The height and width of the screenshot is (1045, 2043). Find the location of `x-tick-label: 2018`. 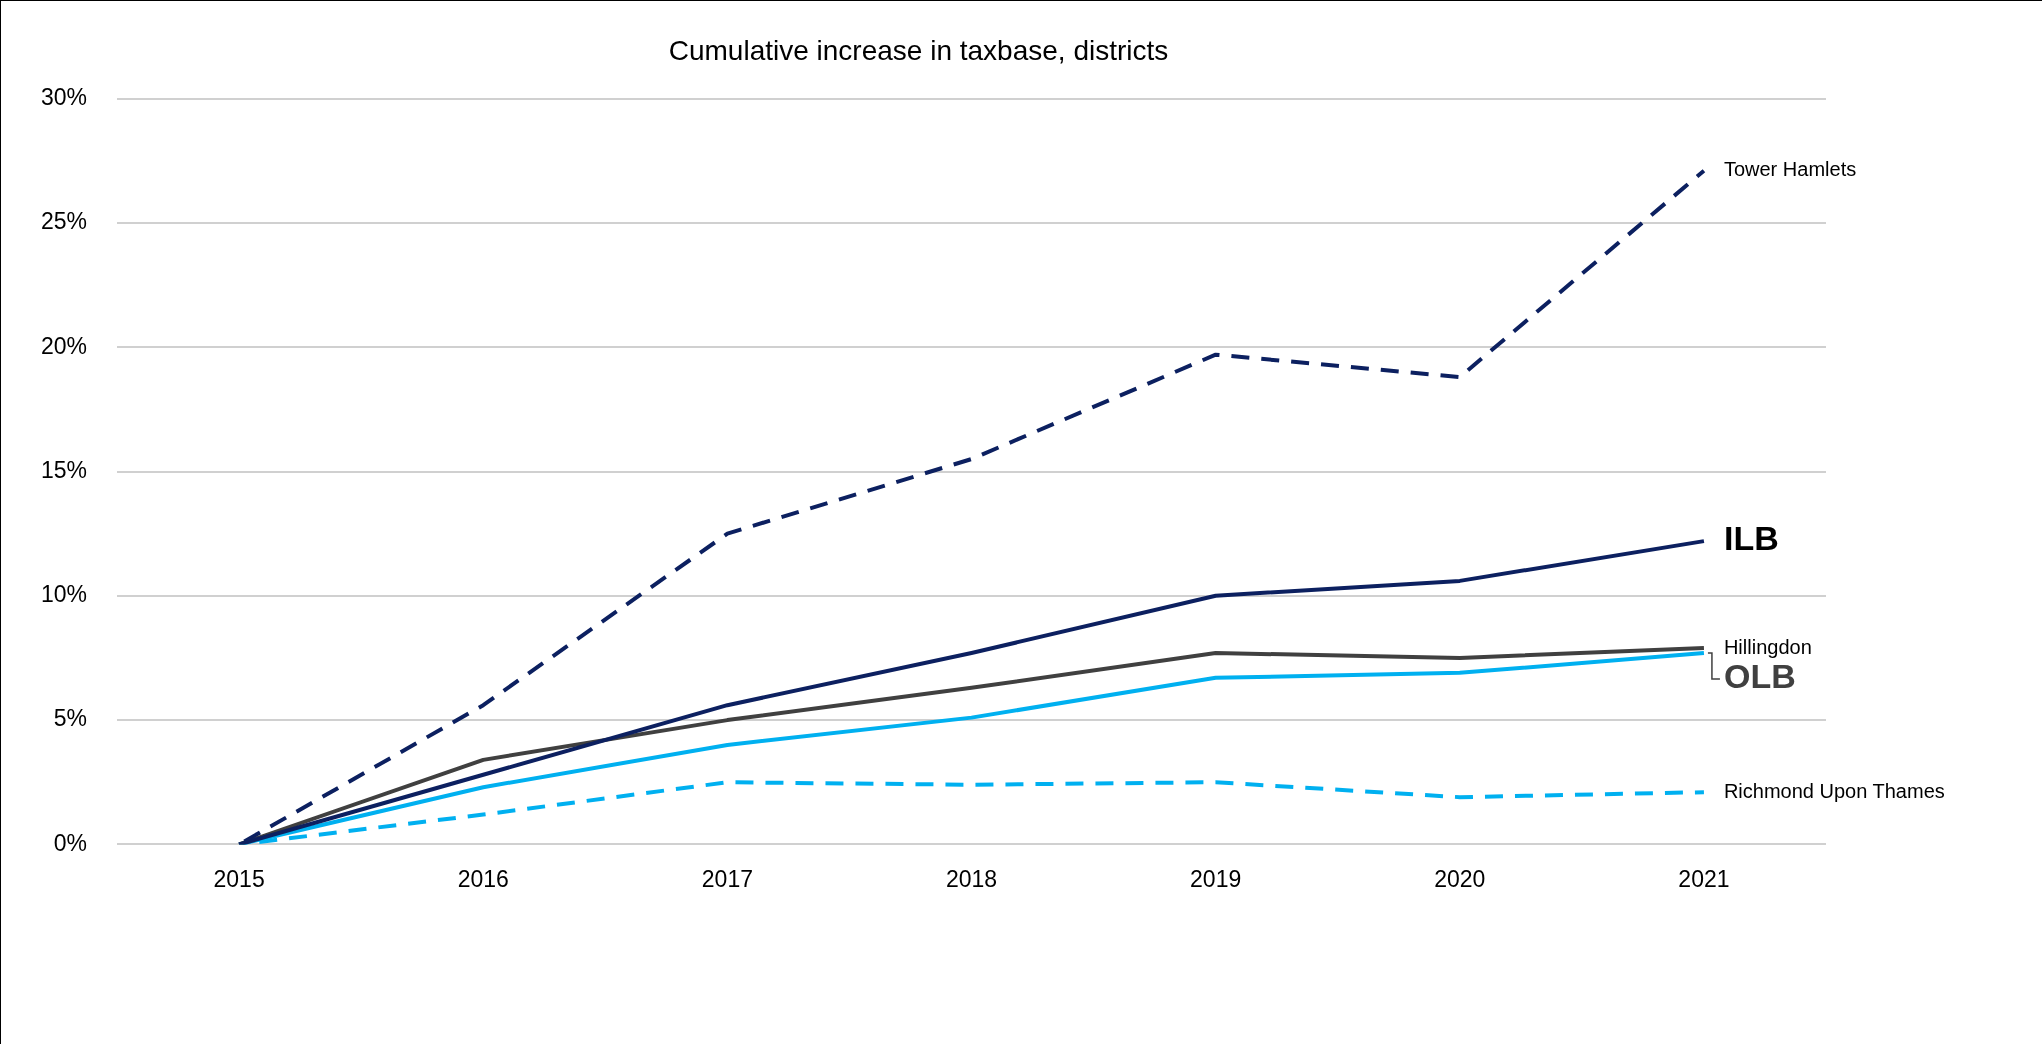

x-tick-label: 2018 is located at coordinates (971, 878).